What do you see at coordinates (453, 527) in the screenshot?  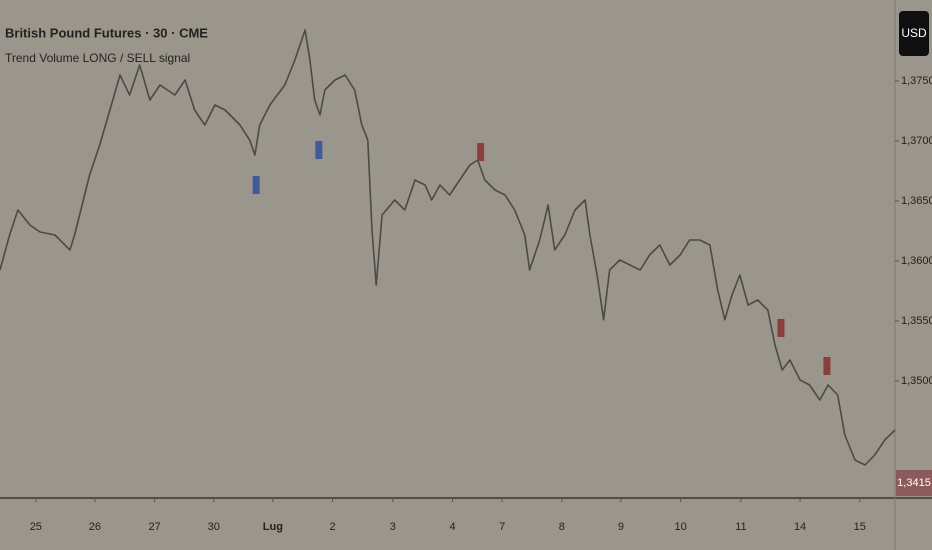 I see `x-tick-label: 4` at bounding box center [453, 527].